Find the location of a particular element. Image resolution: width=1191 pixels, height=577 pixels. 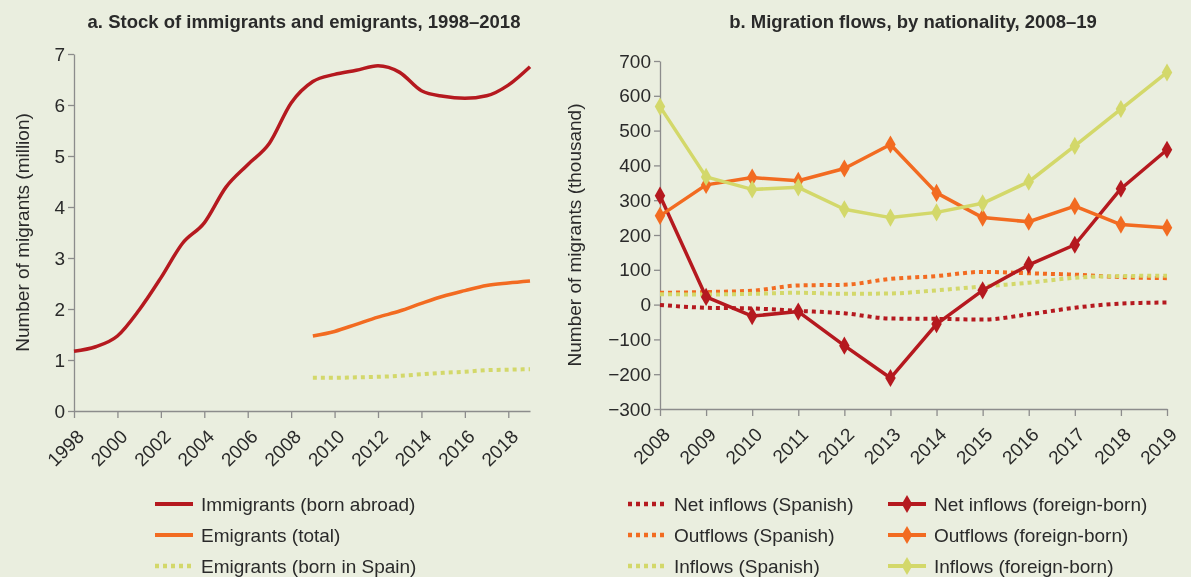

y-tick-label: 500 is located at coordinates (635, 131).